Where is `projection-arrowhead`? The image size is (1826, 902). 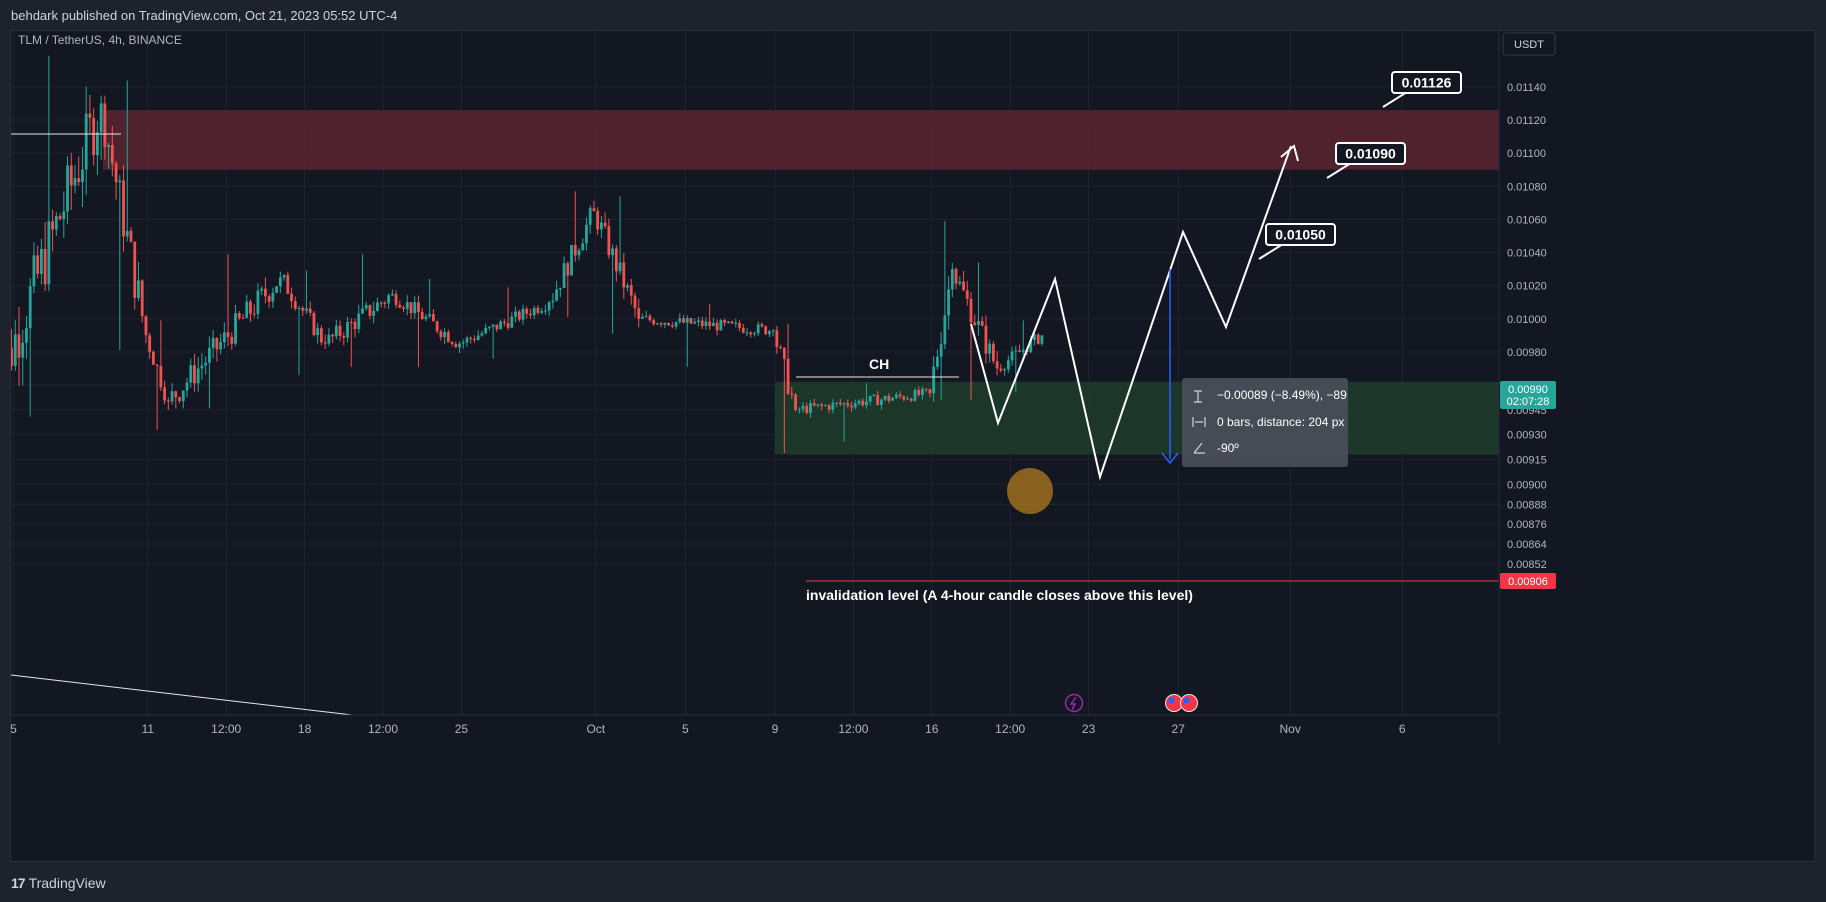 projection-arrowhead is located at coordinates (1289, 153).